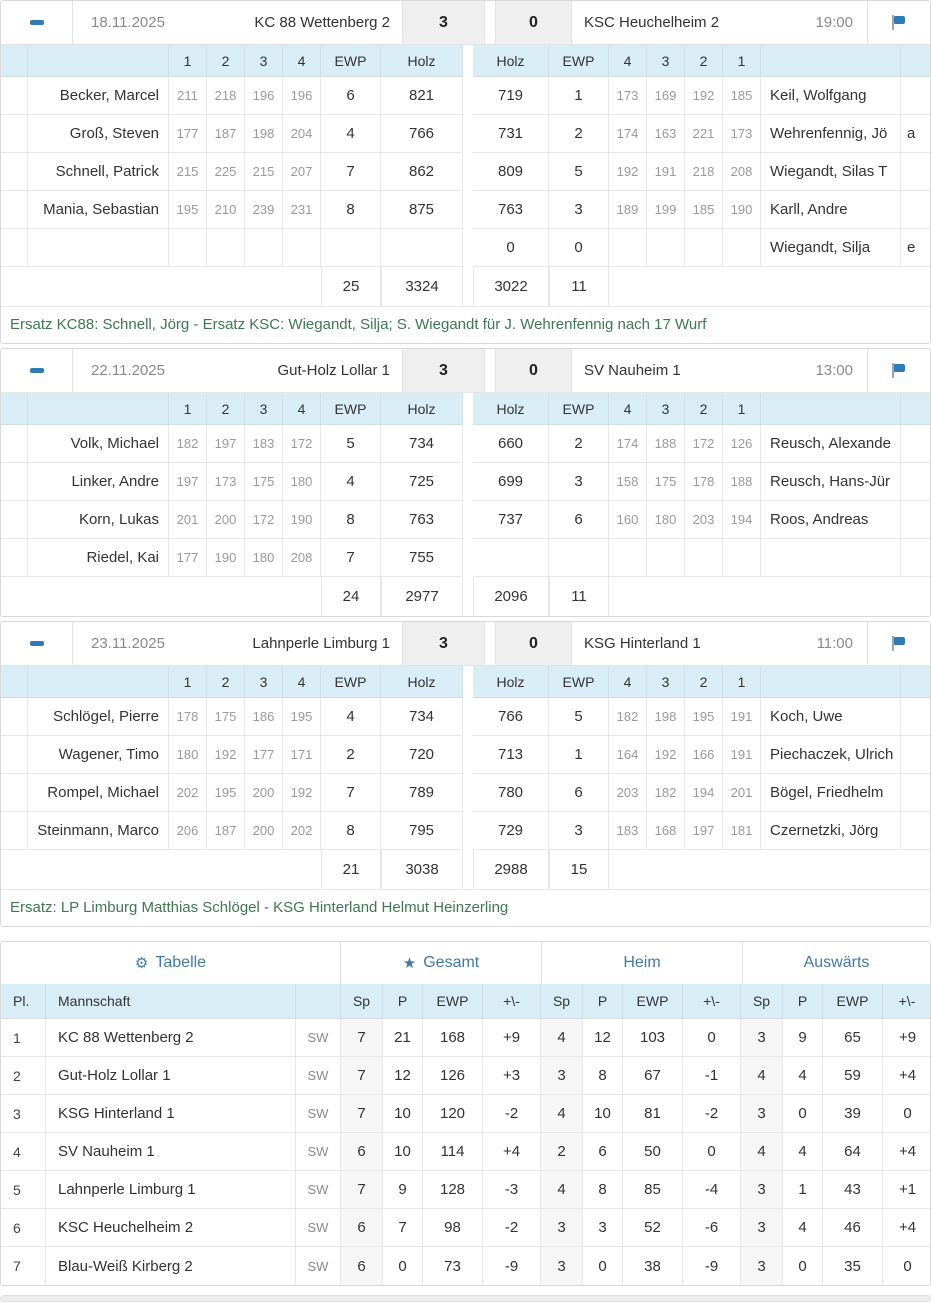 This screenshot has width=931, height=1309. What do you see at coordinates (98, 248) in the screenshot?
I see `home-player-name` at bounding box center [98, 248].